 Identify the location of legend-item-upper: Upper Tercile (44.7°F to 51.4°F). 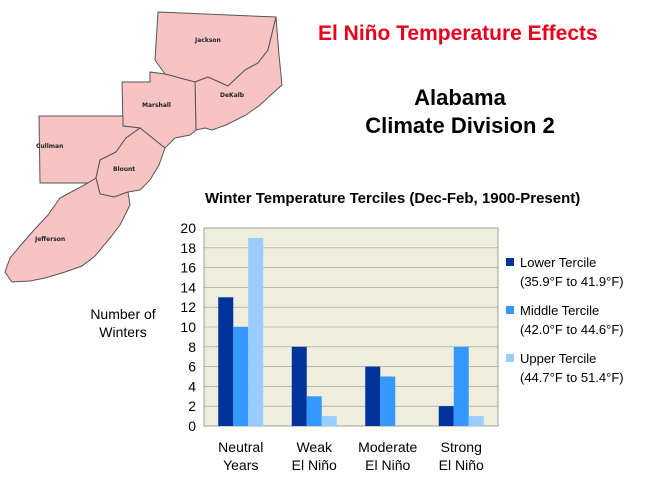
(576, 373).